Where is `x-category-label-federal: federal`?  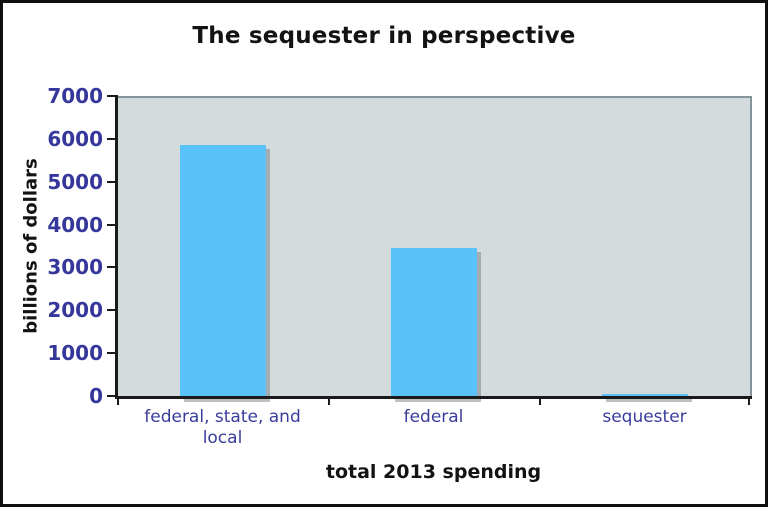
x-category-label-federal: federal is located at coordinates (433, 417).